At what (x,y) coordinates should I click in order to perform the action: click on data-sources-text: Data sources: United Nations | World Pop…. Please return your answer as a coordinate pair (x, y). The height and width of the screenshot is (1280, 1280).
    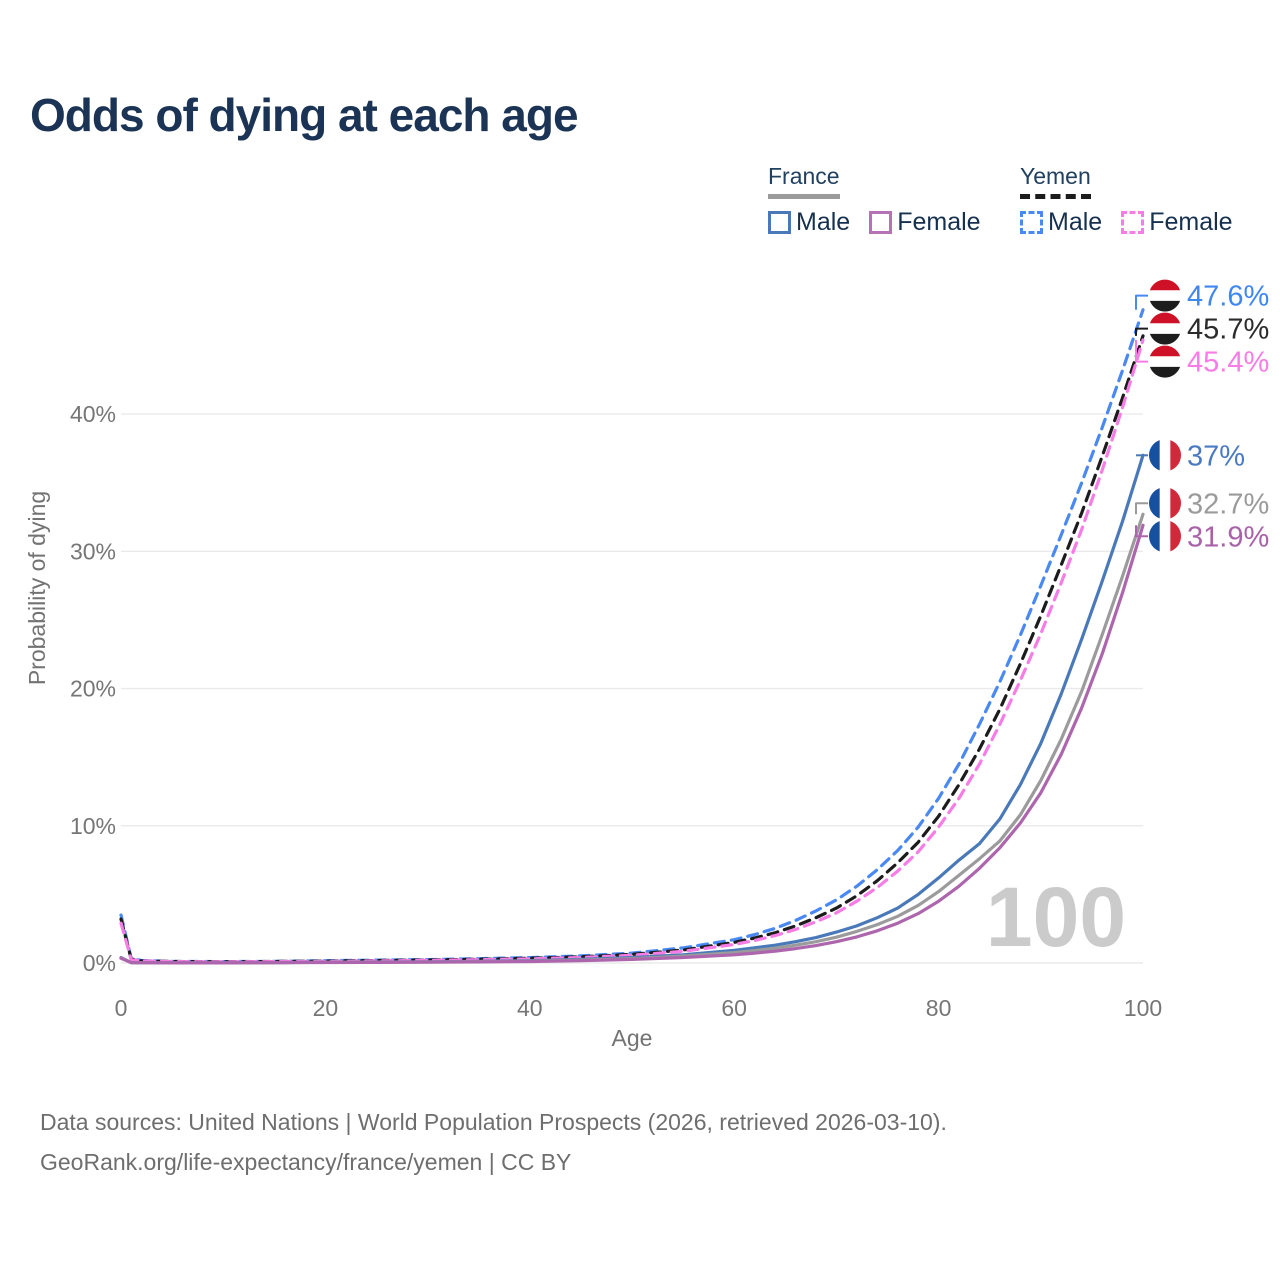
    Looking at the image, I should click on (493, 1122).